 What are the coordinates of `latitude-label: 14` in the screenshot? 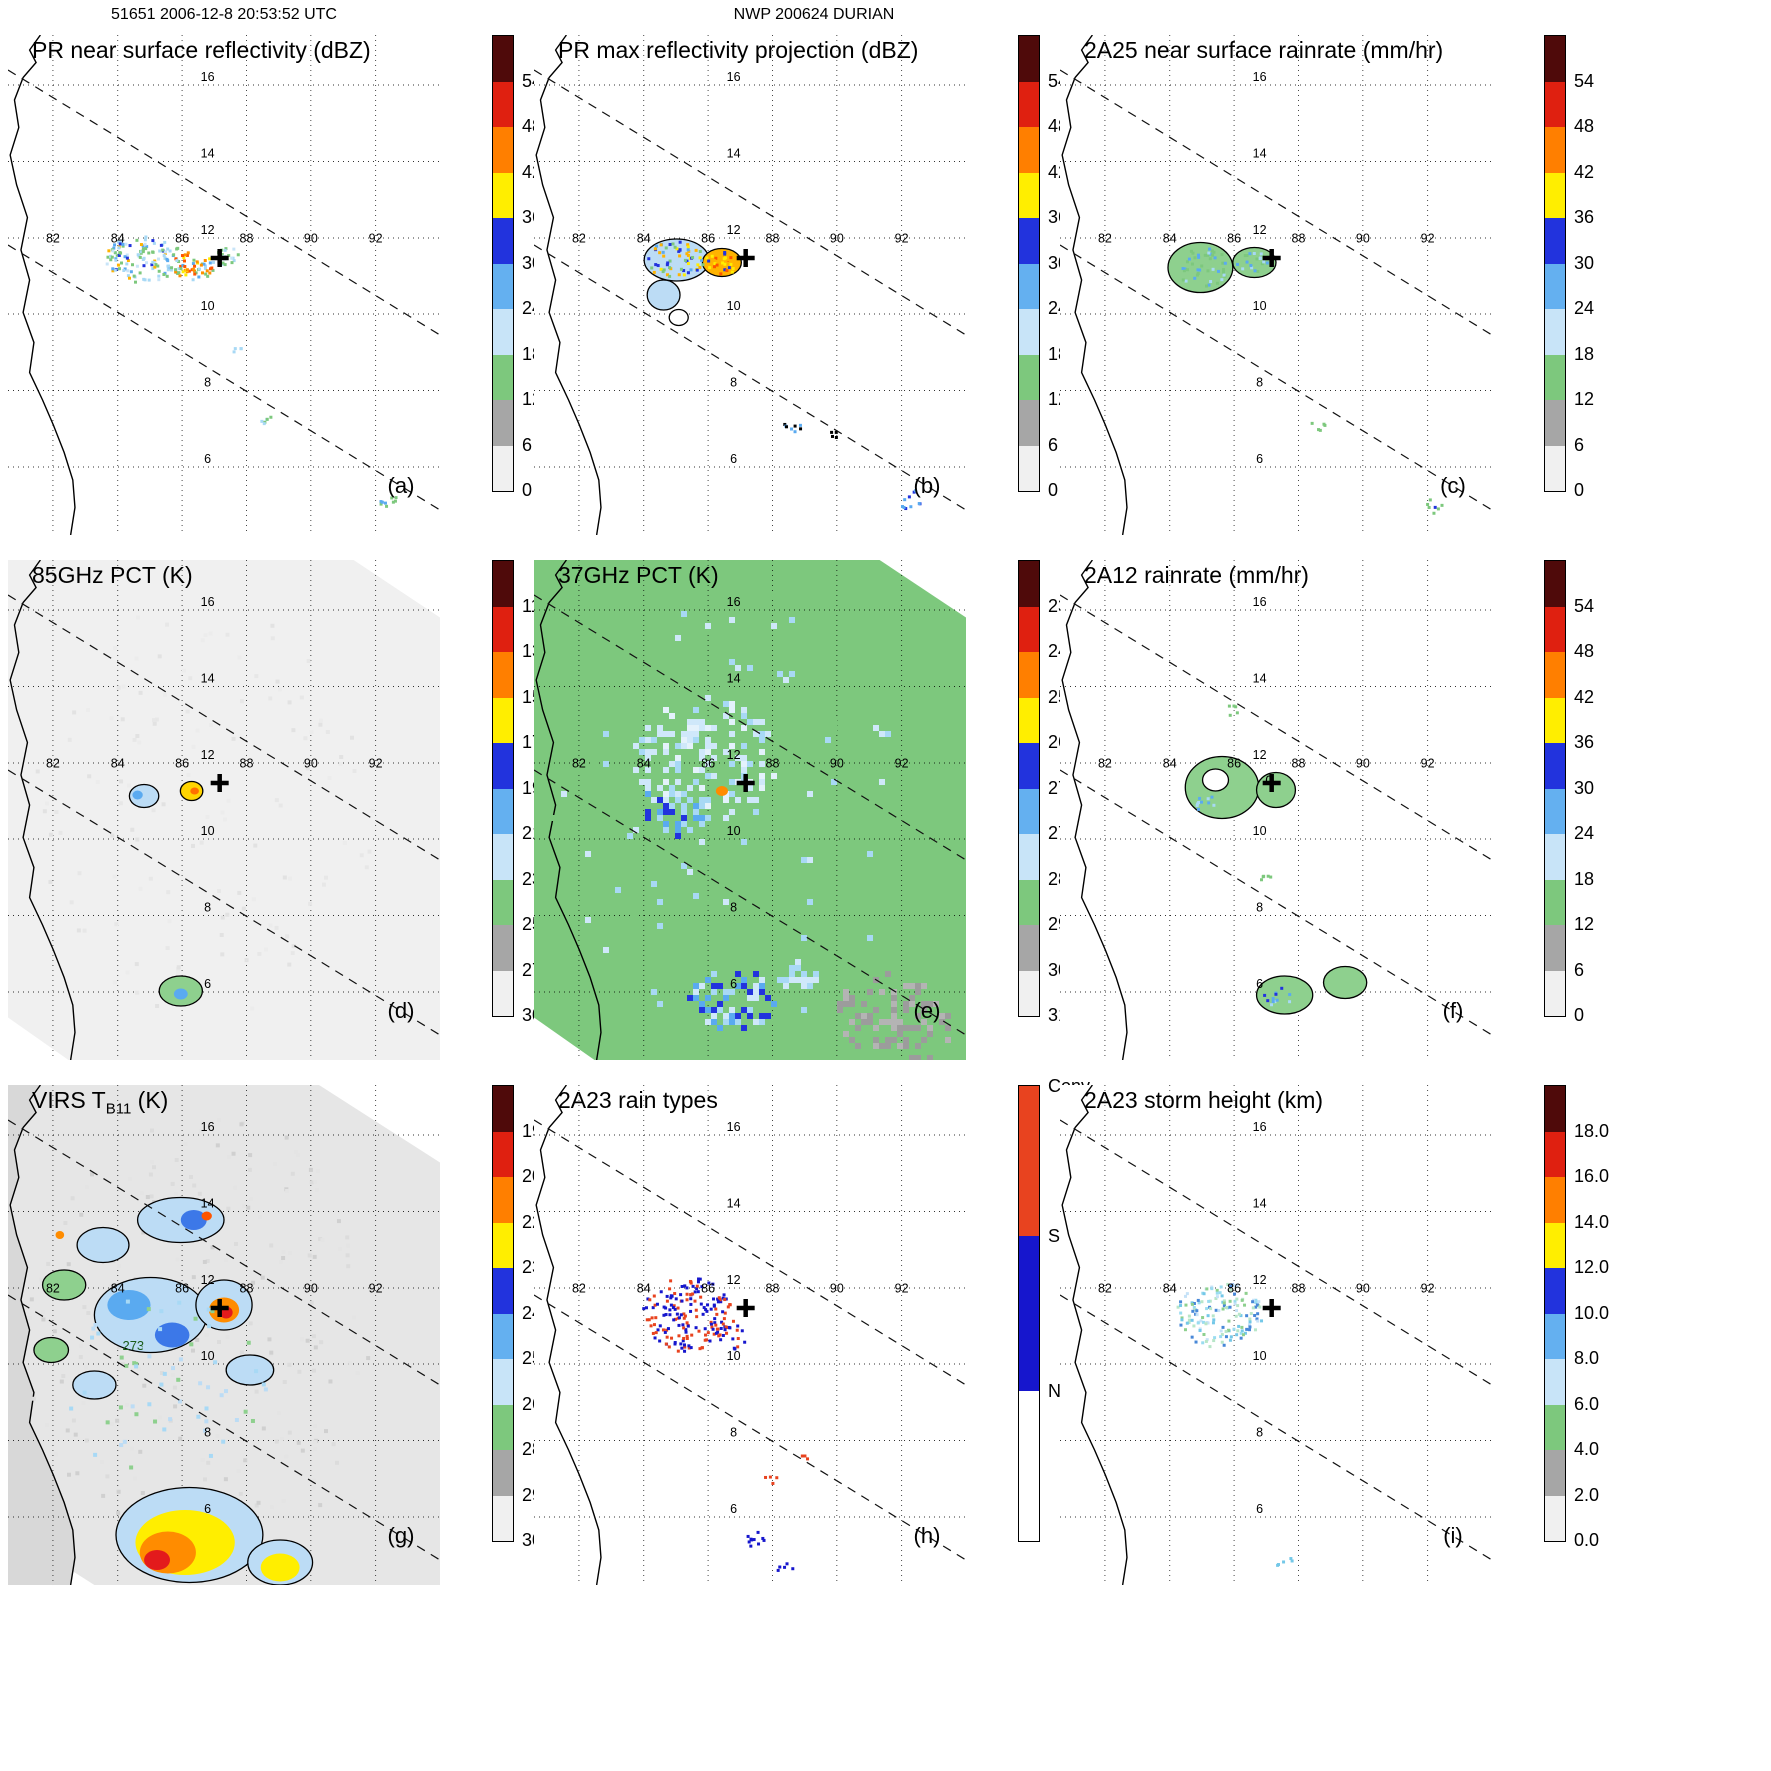 It's located at (208, 154).